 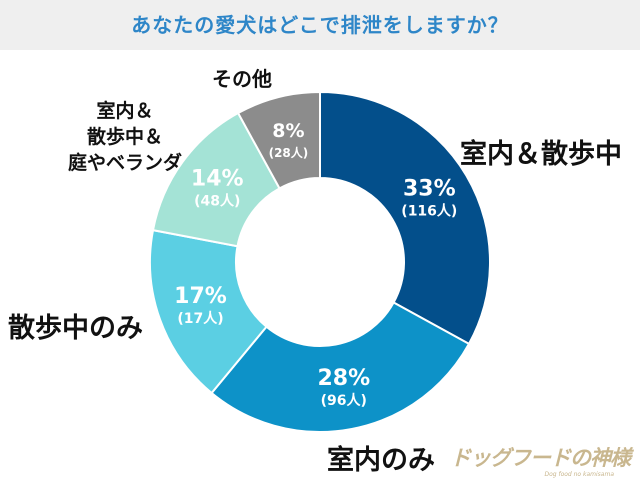 What do you see at coordinates (200, 296) in the screenshot?
I see `slice-percent-label: 17%` at bounding box center [200, 296].